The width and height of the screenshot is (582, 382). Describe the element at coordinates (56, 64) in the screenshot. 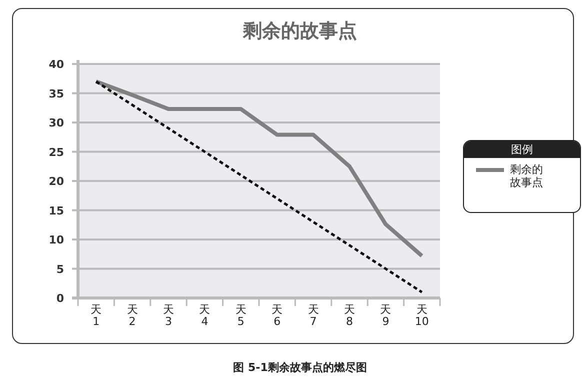

I see `y-tick-label: 40` at that location.